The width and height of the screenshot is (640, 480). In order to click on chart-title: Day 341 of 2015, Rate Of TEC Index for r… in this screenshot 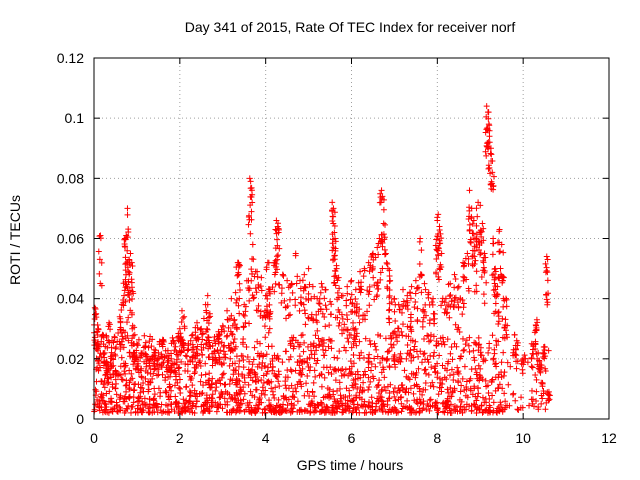, I will do `click(350, 27)`.